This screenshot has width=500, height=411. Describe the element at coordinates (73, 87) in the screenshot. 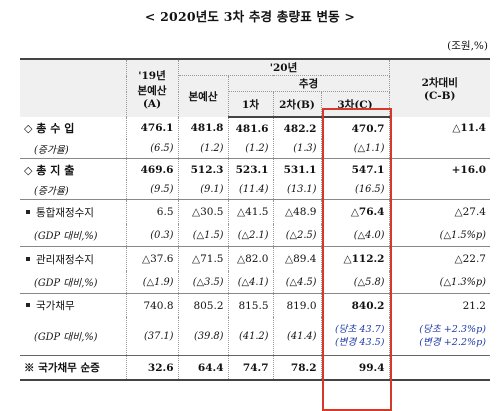

I see `header-corner` at that location.